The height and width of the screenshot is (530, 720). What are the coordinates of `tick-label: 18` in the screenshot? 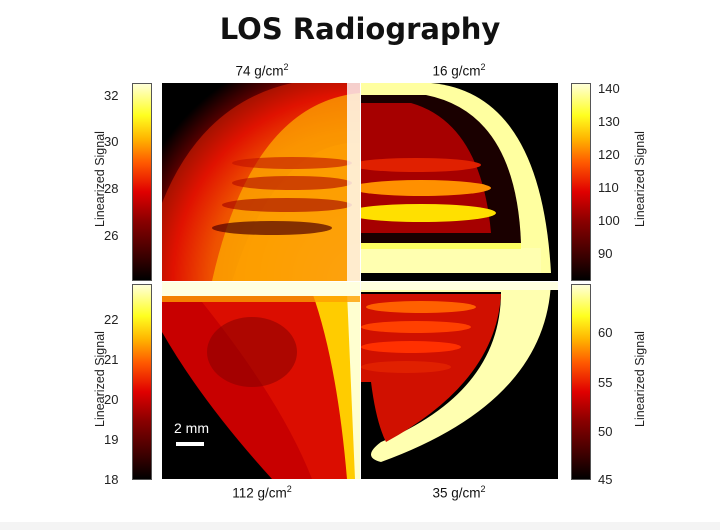 It's located at (111, 479).